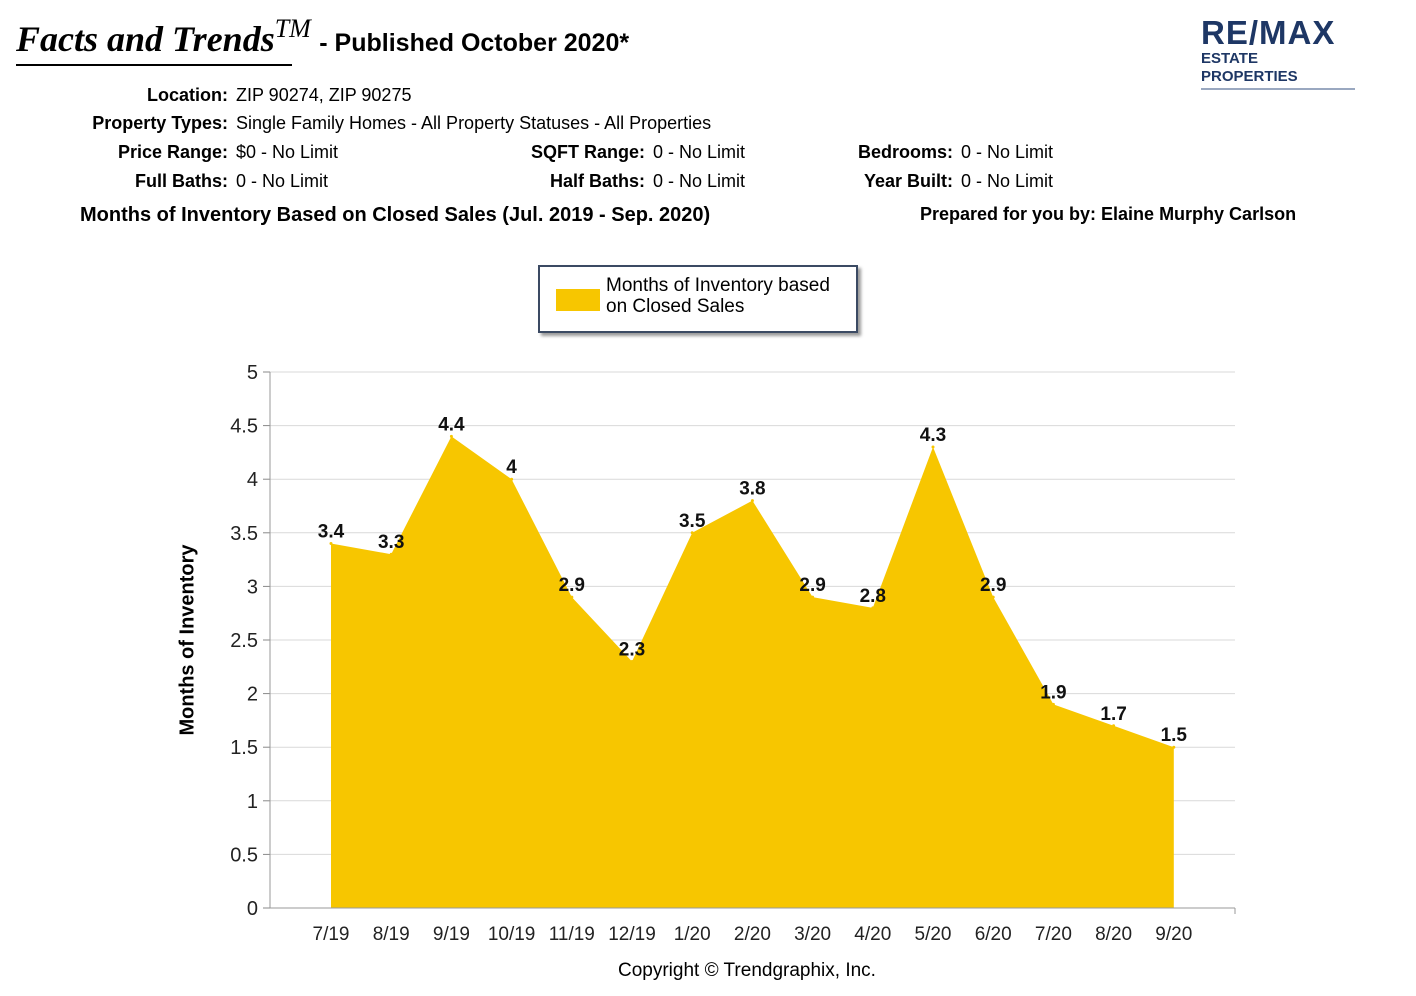  I want to click on data-label: 3.3, so click(391, 542).